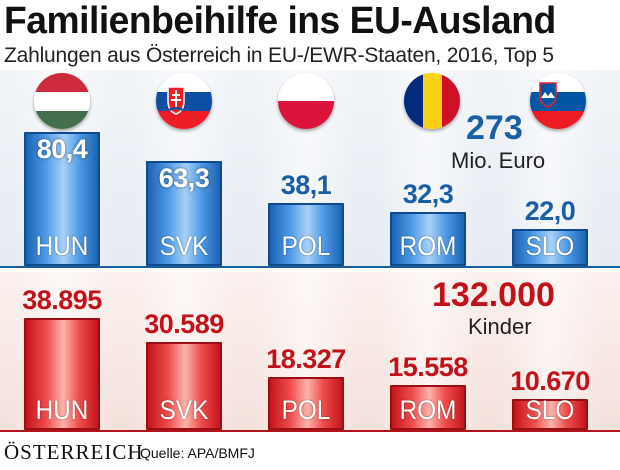 The width and height of the screenshot is (620, 470). I want to click on bar-value-label: 10.670, so click(550, 381).